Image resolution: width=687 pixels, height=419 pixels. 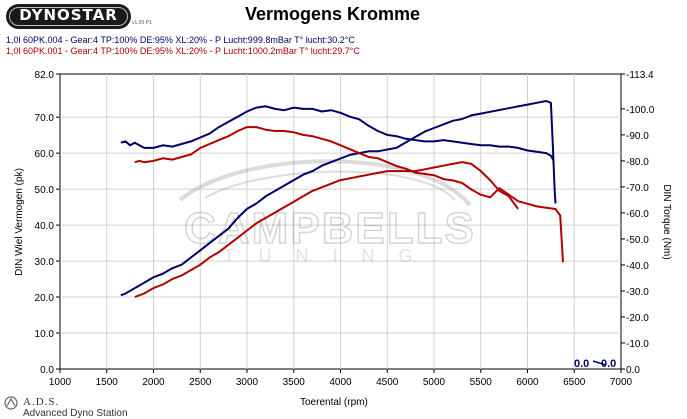 I want to click on y-tick-label-left: 0.0, so click(x=47, y=370).